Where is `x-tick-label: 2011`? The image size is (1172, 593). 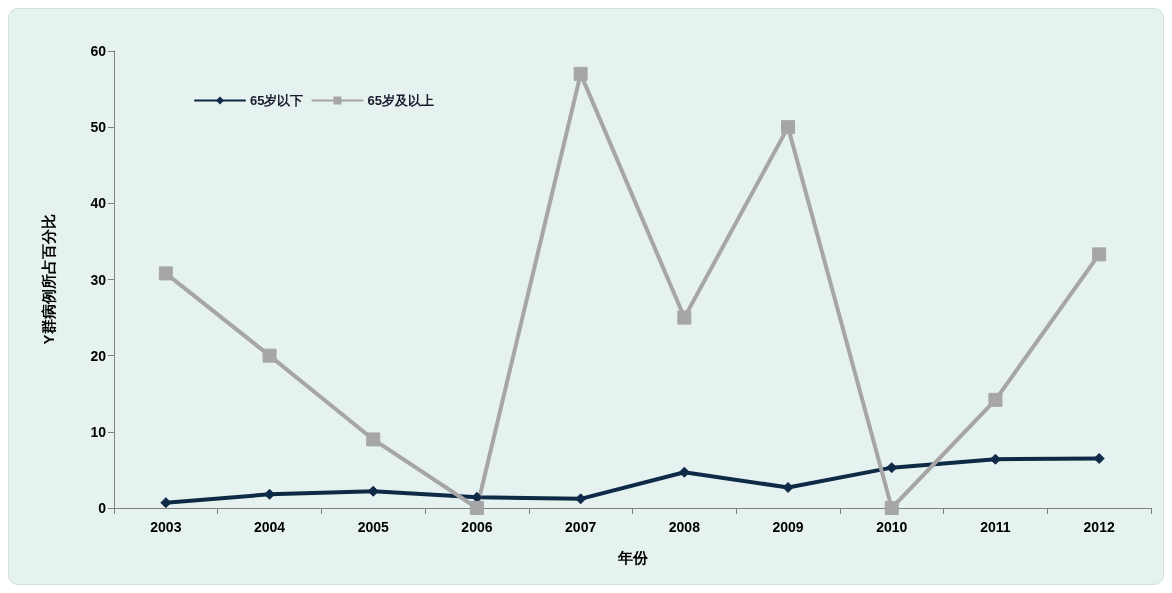
x-tick-label: 2011 is located at coordinates (995, 527).